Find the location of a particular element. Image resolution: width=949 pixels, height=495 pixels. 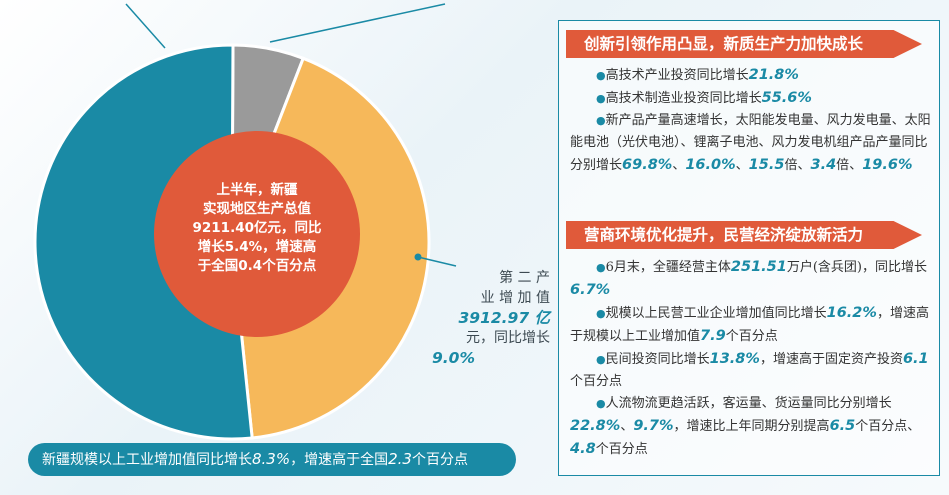

bullet-num: 6.1 is located at coordinates (915, 359).